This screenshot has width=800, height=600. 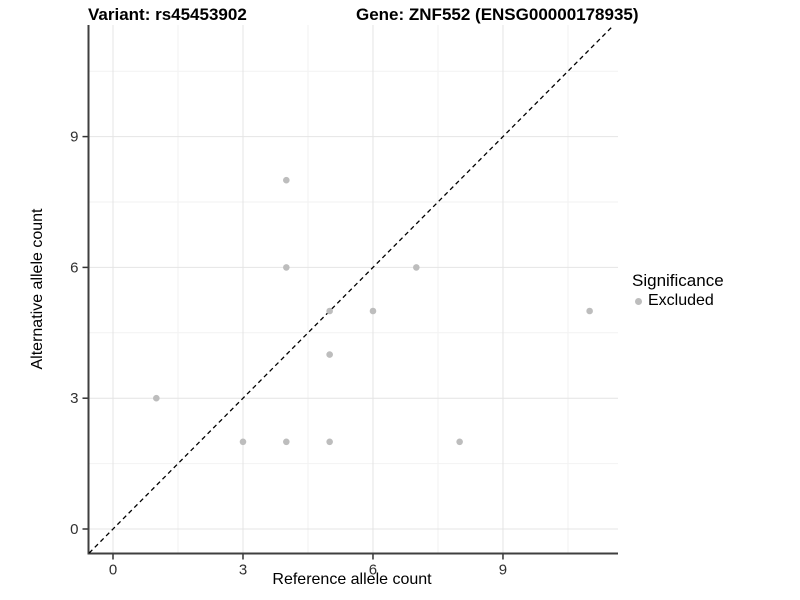 What do you see at coordinates (74, 137) in the screenshot?
I see `y-tick-label: 9` at bounding box center [74, 137].